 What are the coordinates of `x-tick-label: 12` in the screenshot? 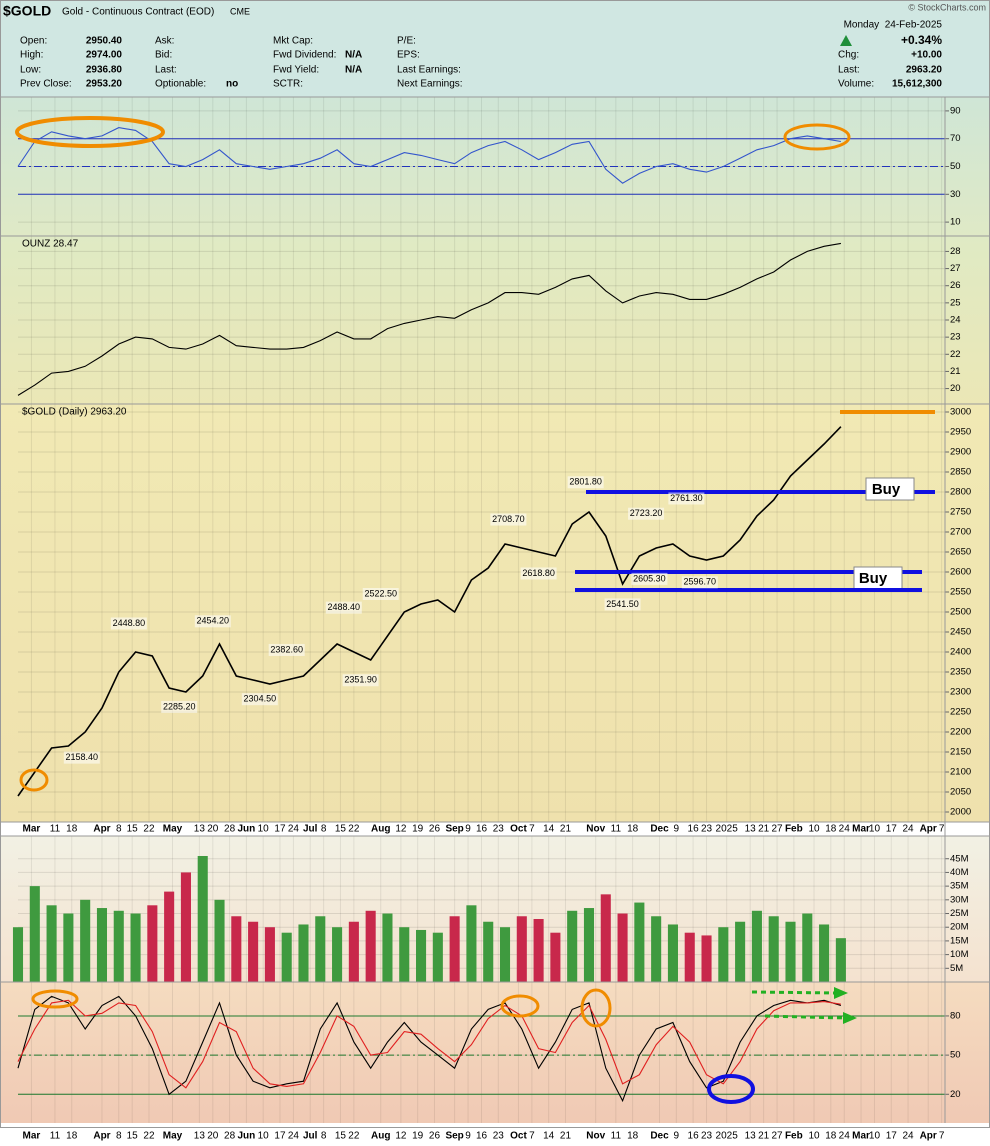 It's located at (401, 1136).